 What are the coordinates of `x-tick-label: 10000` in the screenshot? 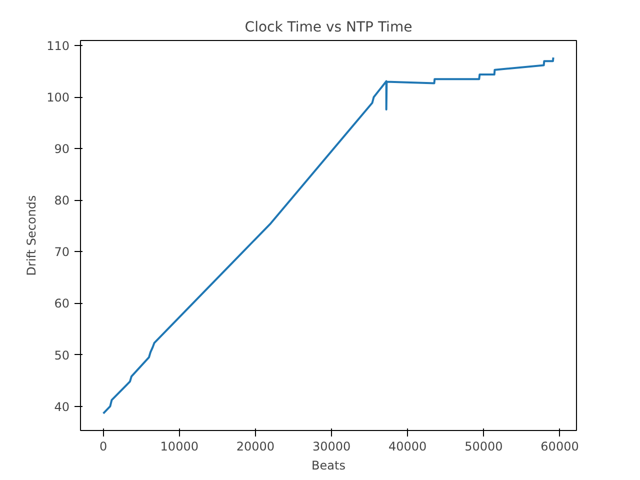 It's located at (179, 447).